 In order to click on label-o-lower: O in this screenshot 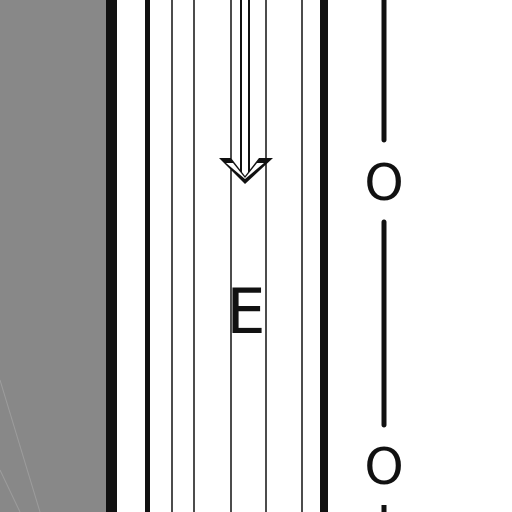, I will do `click(383, 467)`.